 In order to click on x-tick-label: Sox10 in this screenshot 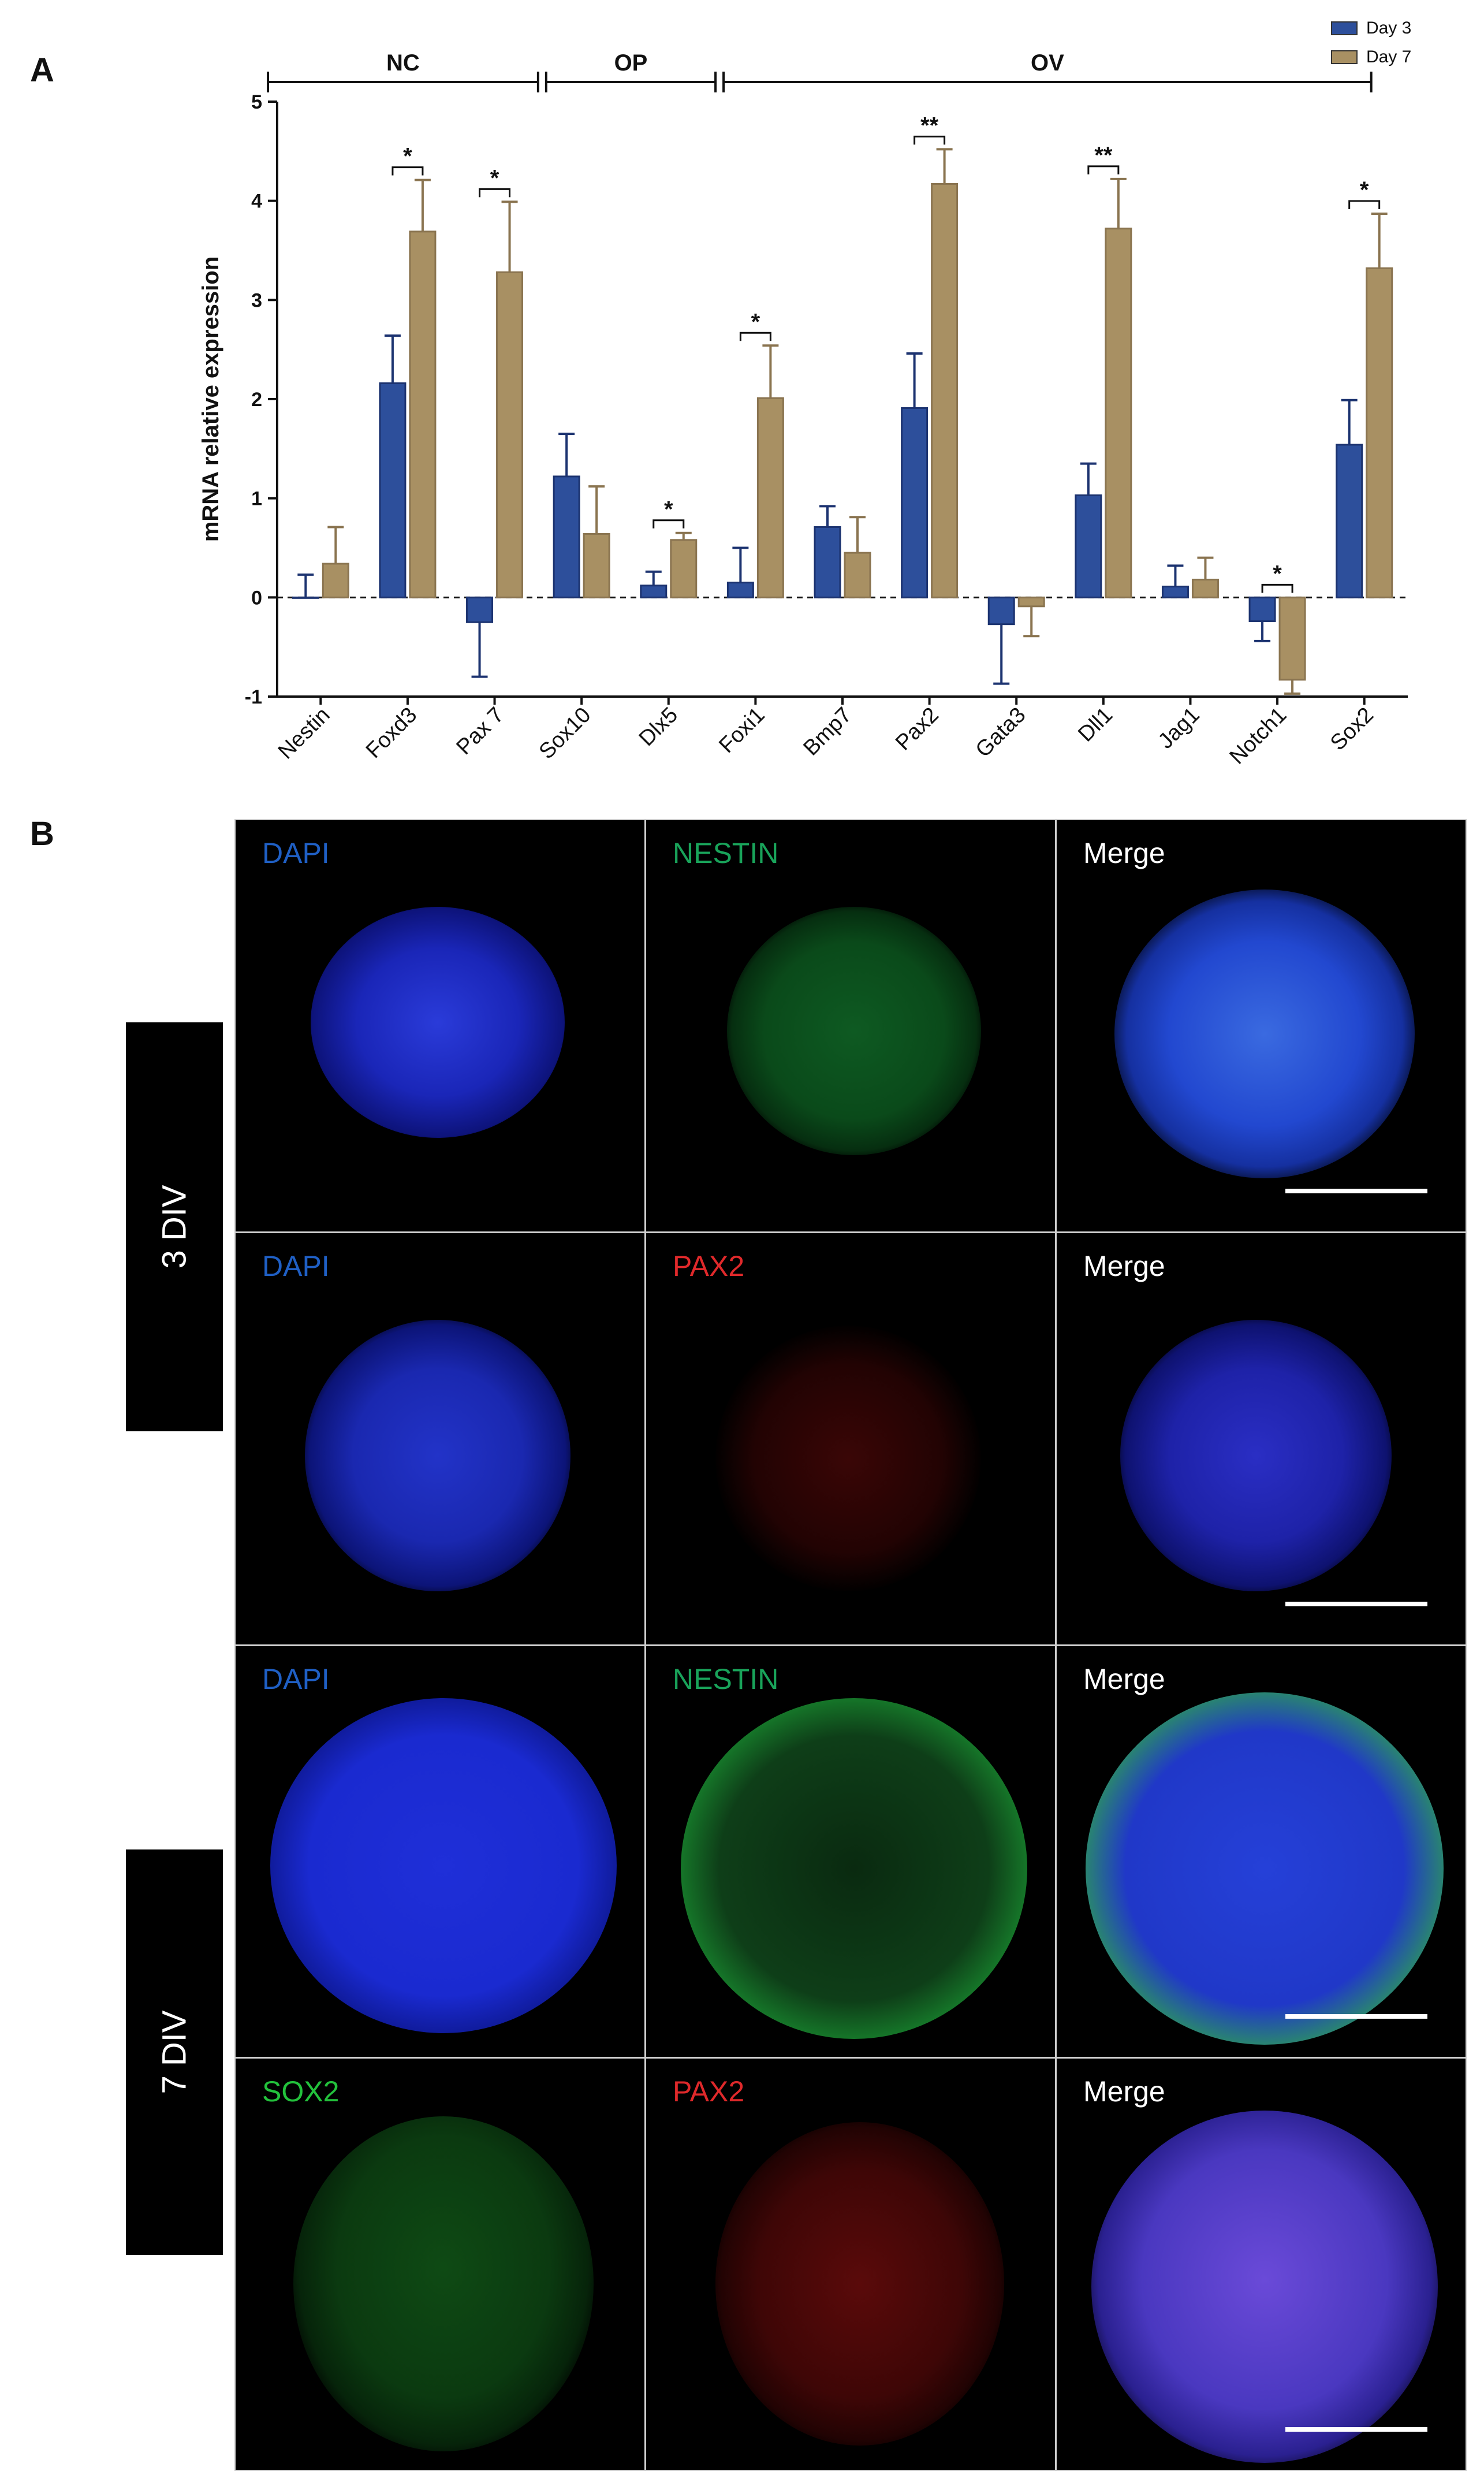, I will do `click(565, 734)`.